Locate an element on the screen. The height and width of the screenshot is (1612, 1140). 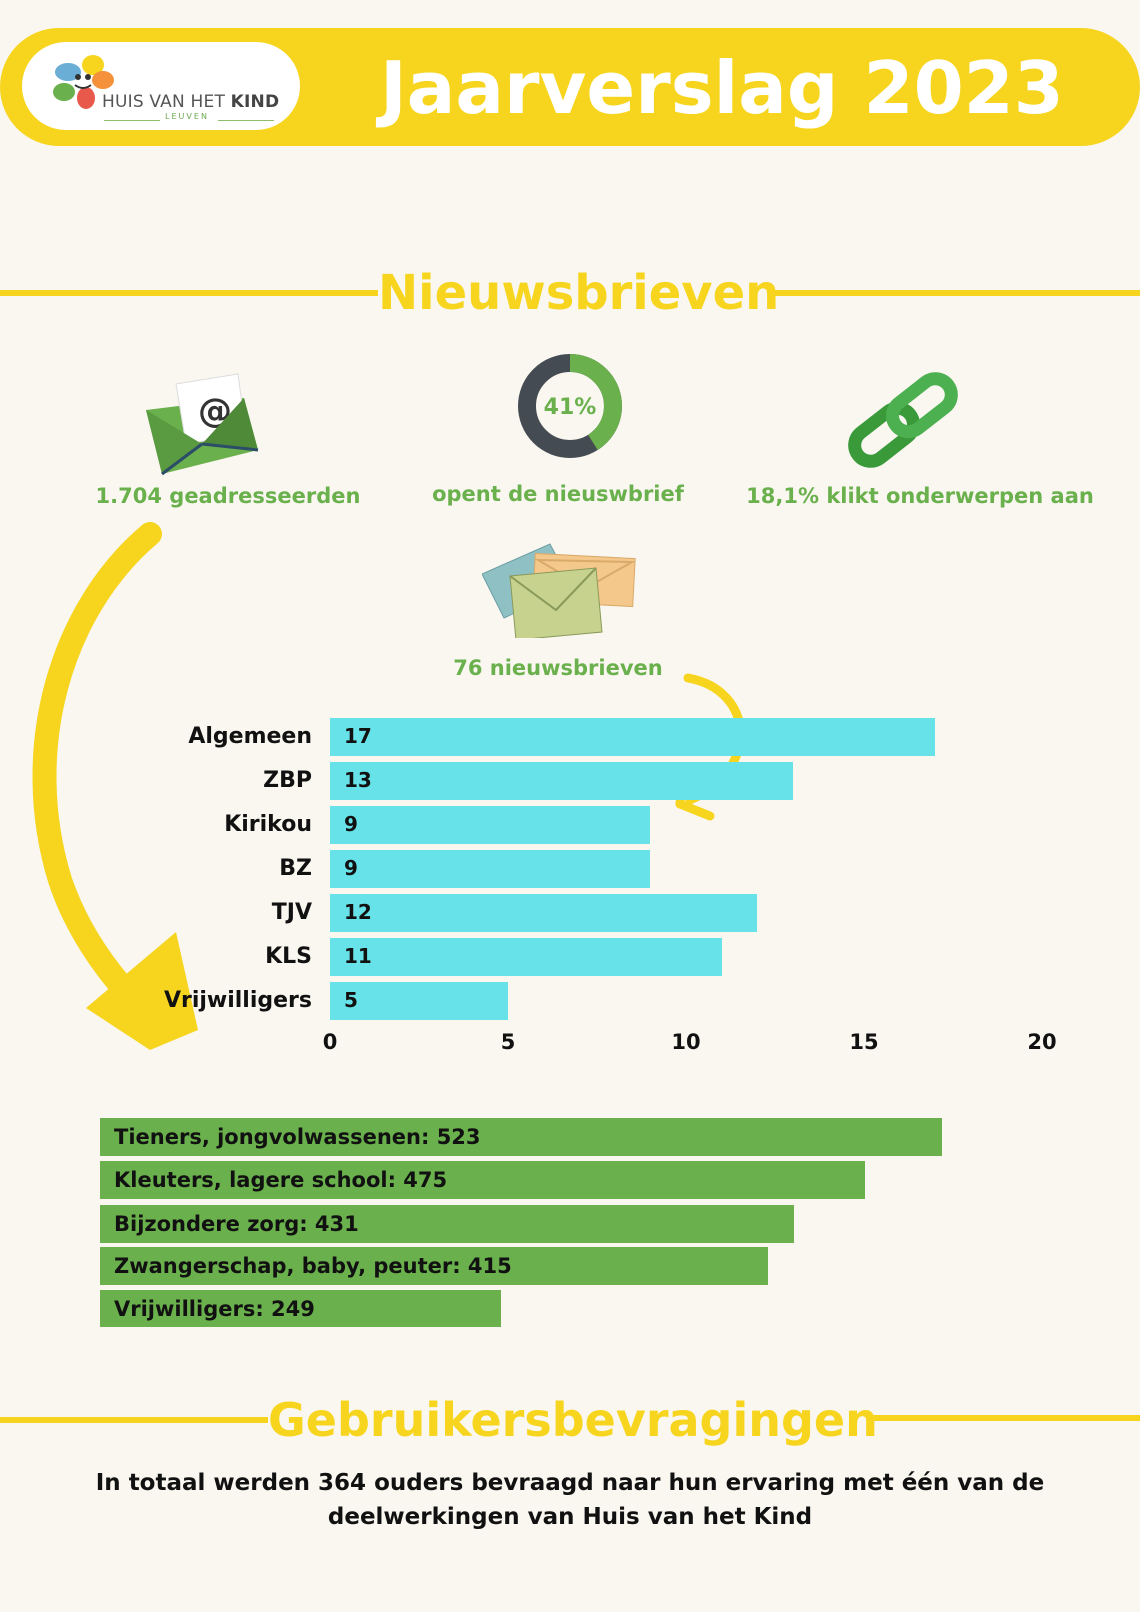
bar-category-label: KLS is located at coordinates (288, 956).